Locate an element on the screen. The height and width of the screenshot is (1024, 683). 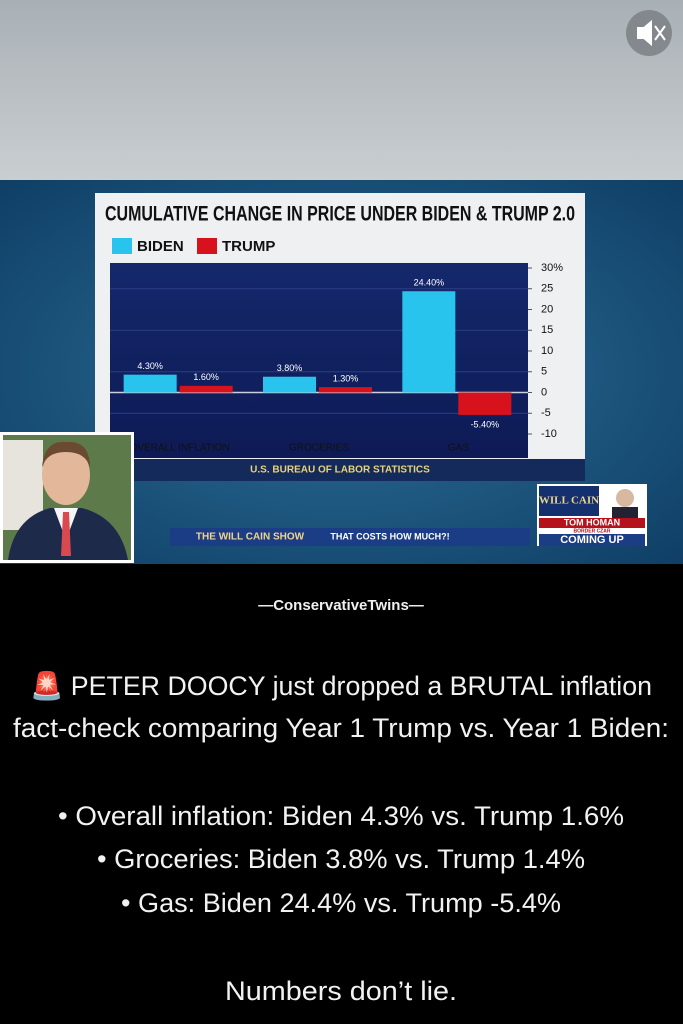
promo-logo: WILL CAIN is located at coordinates (569, 501).